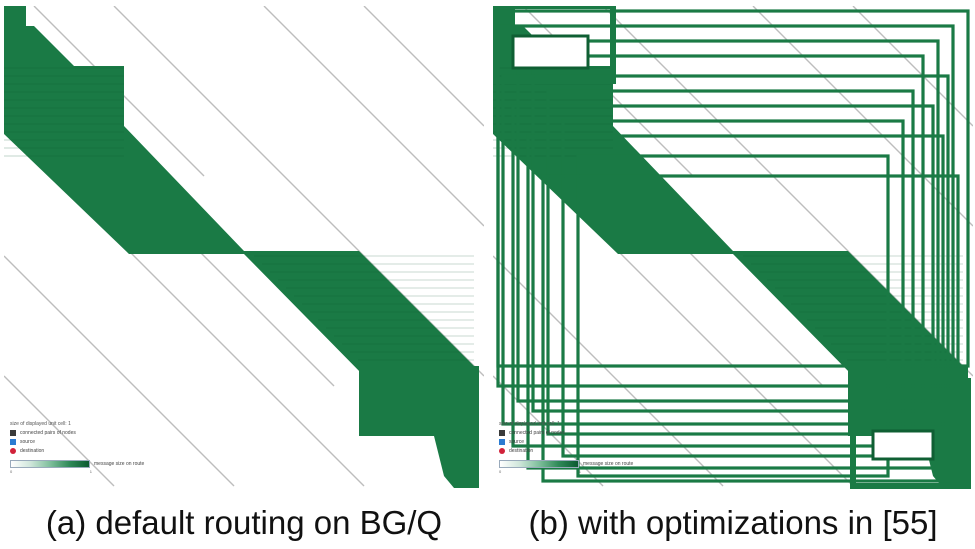 The height and width of the screenshot is (549, 975). Describe the element at coordinates (244, 522) in the screenshot. I see `caption-a: (a) default routing on BG/Q` at that location.